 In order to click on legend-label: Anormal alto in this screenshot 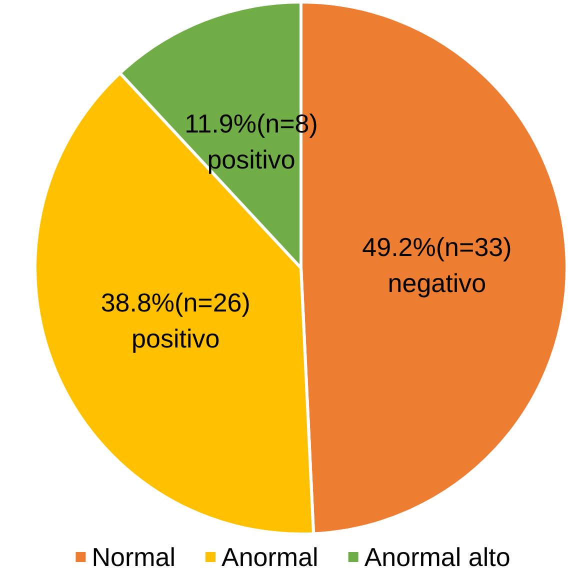, I will do `click(437, 557)`.